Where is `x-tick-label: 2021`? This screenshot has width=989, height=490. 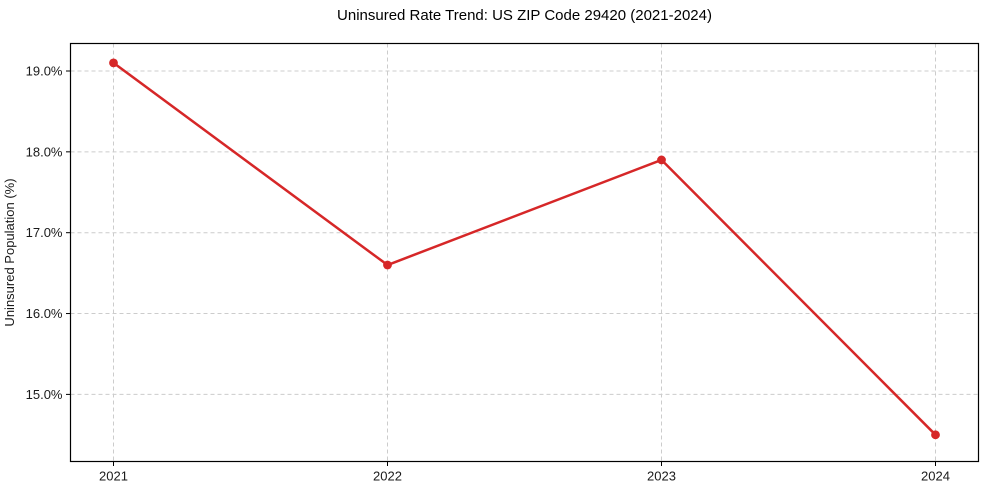
x-tick-label: 2021 is located at coordinates (113, 476).